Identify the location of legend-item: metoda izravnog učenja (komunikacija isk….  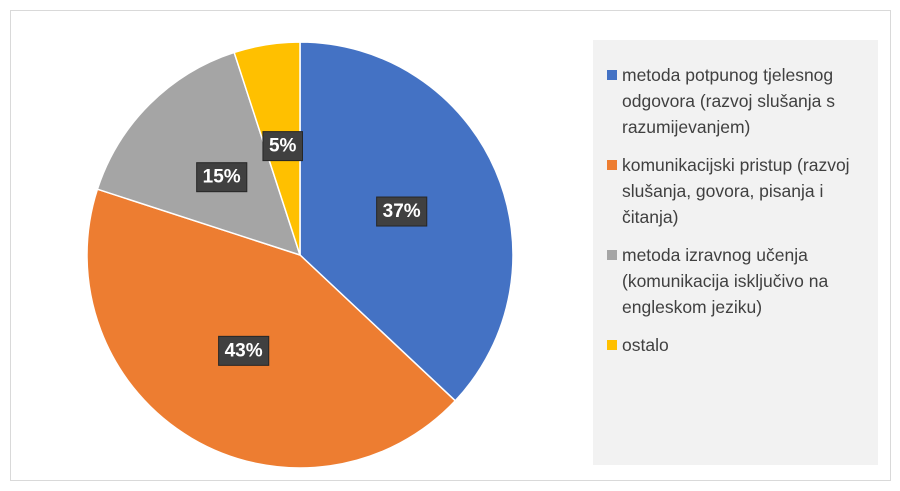
(740, 281).